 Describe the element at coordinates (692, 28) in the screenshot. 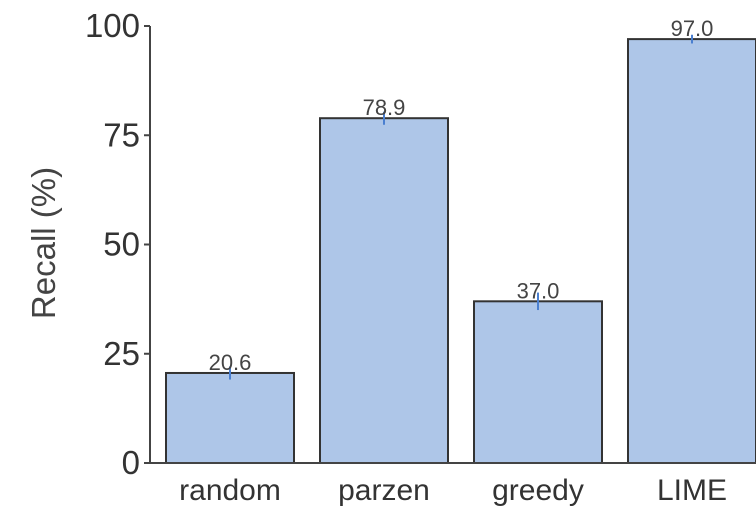

I see `value-label-lime: 97.0` at that location.